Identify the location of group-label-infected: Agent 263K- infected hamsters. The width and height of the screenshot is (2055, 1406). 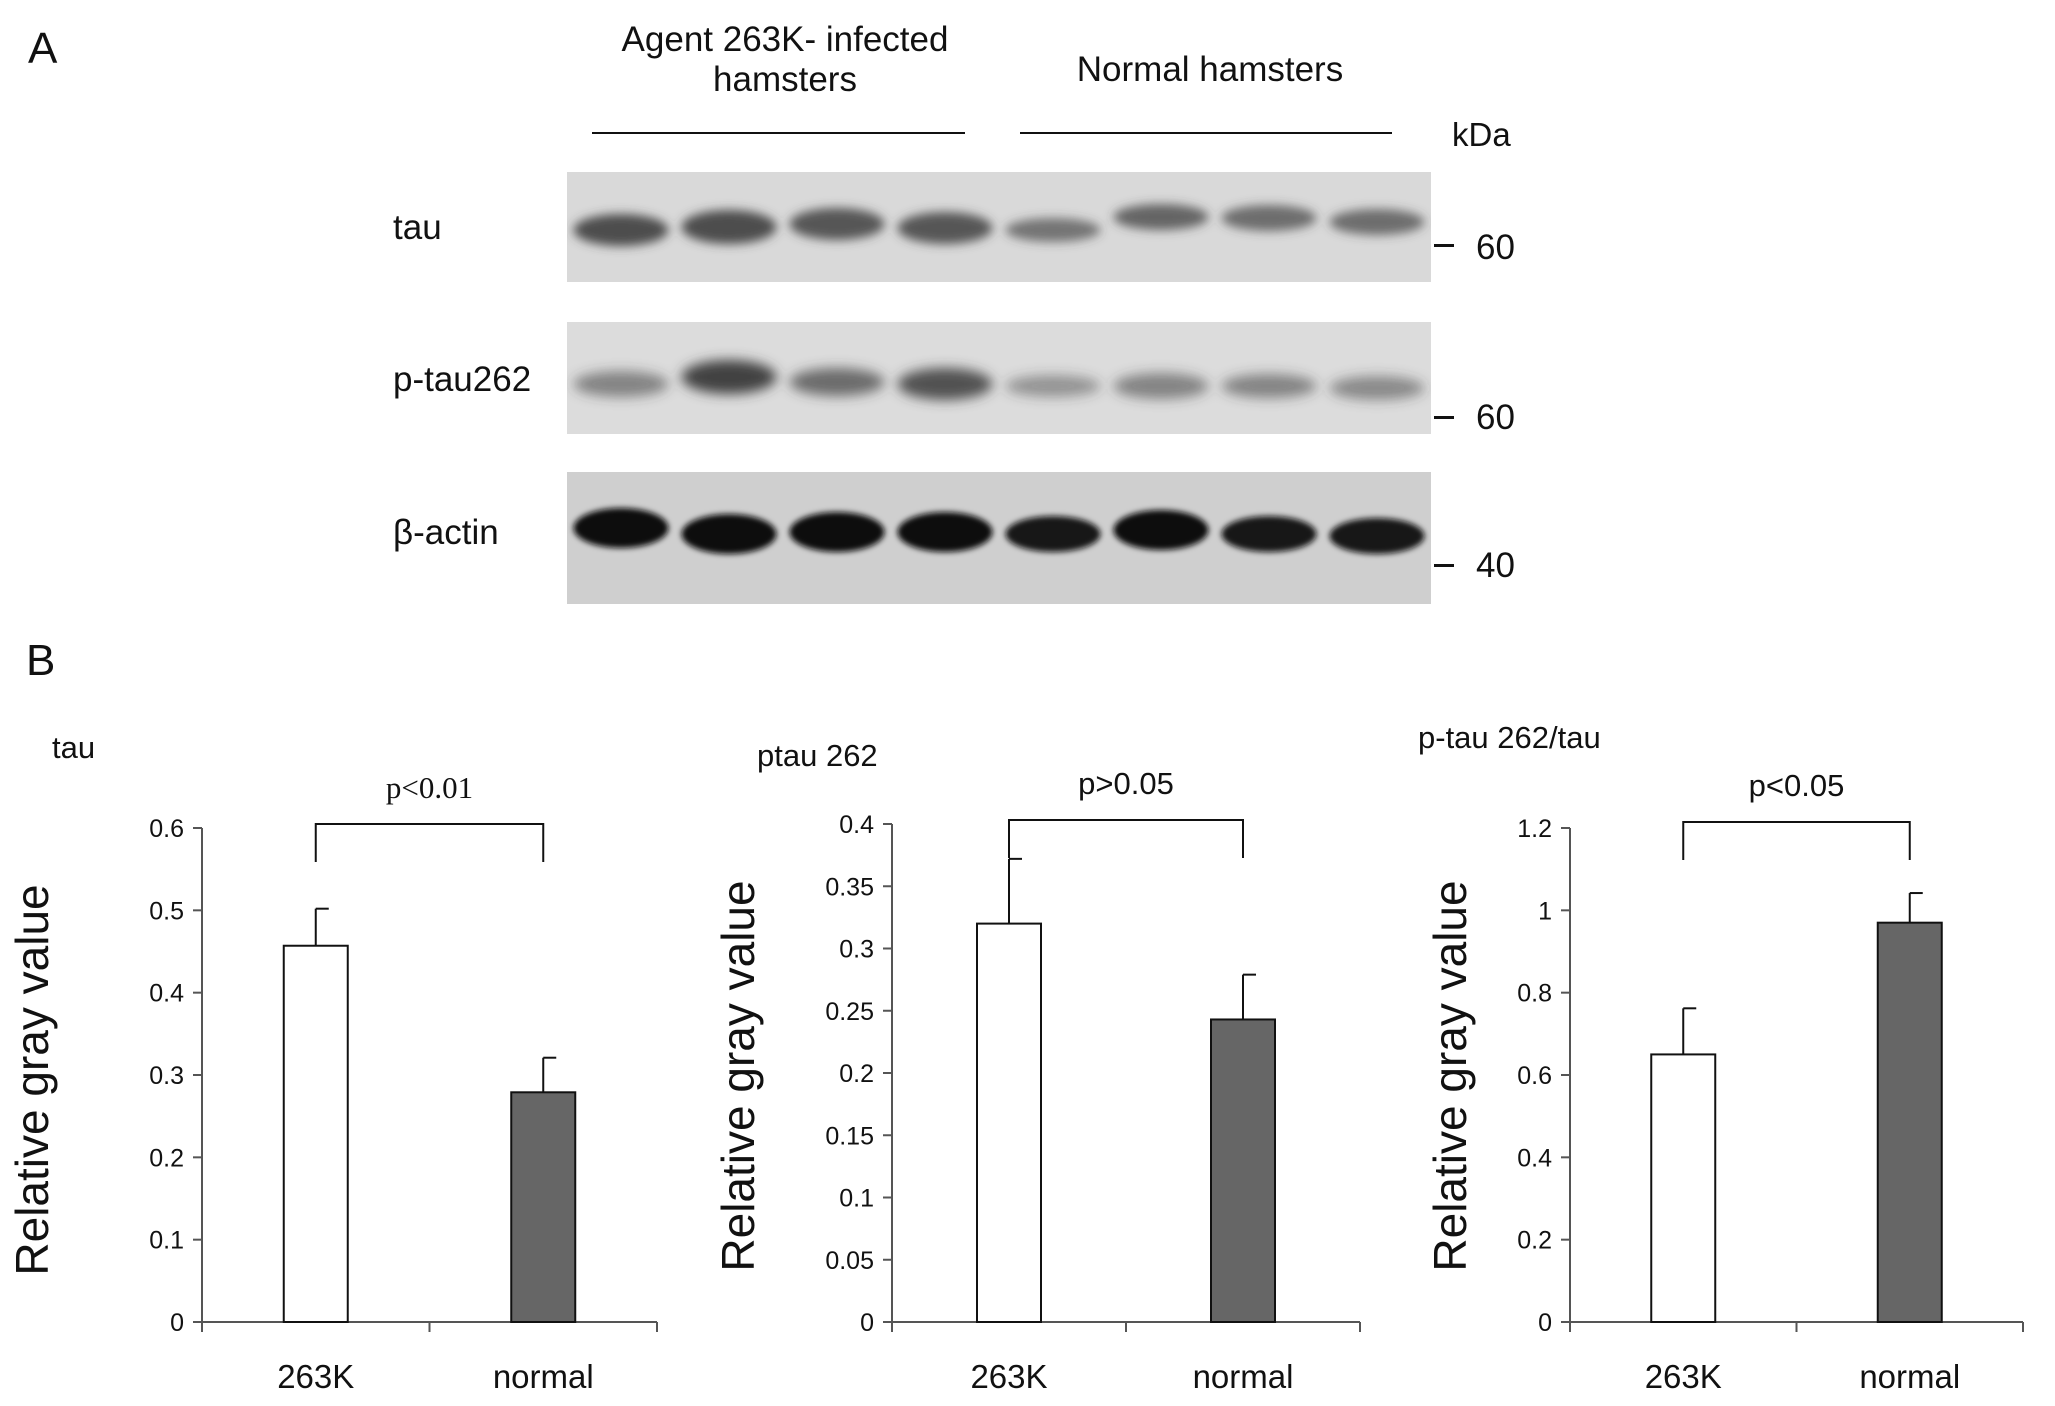
(785, 60).